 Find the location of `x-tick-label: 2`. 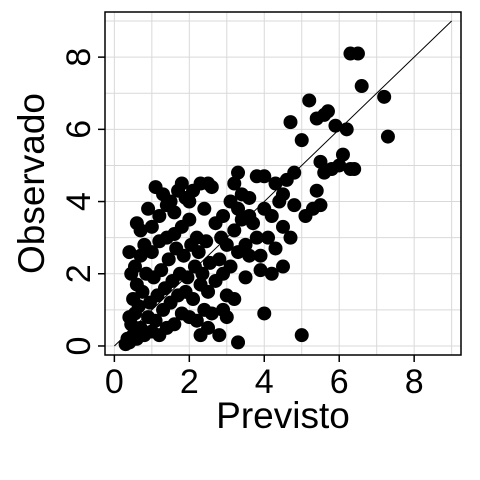

x-tick-label: 2 is located at coordinates (189, 382).